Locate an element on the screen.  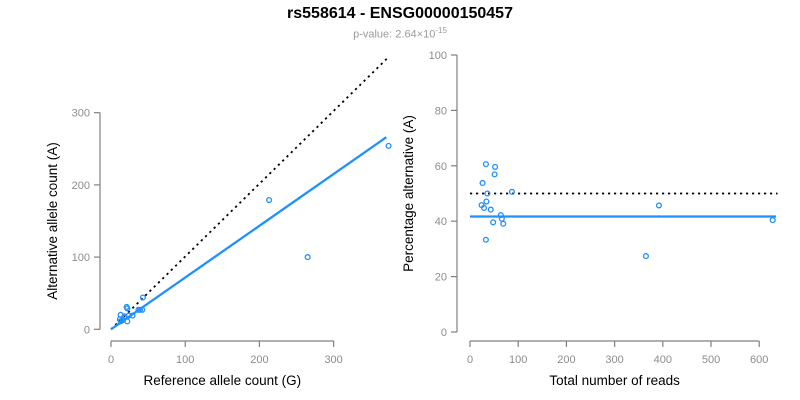
plot-title: rs558614 - ENSG00000150457 is located at coordinates (400, 13).